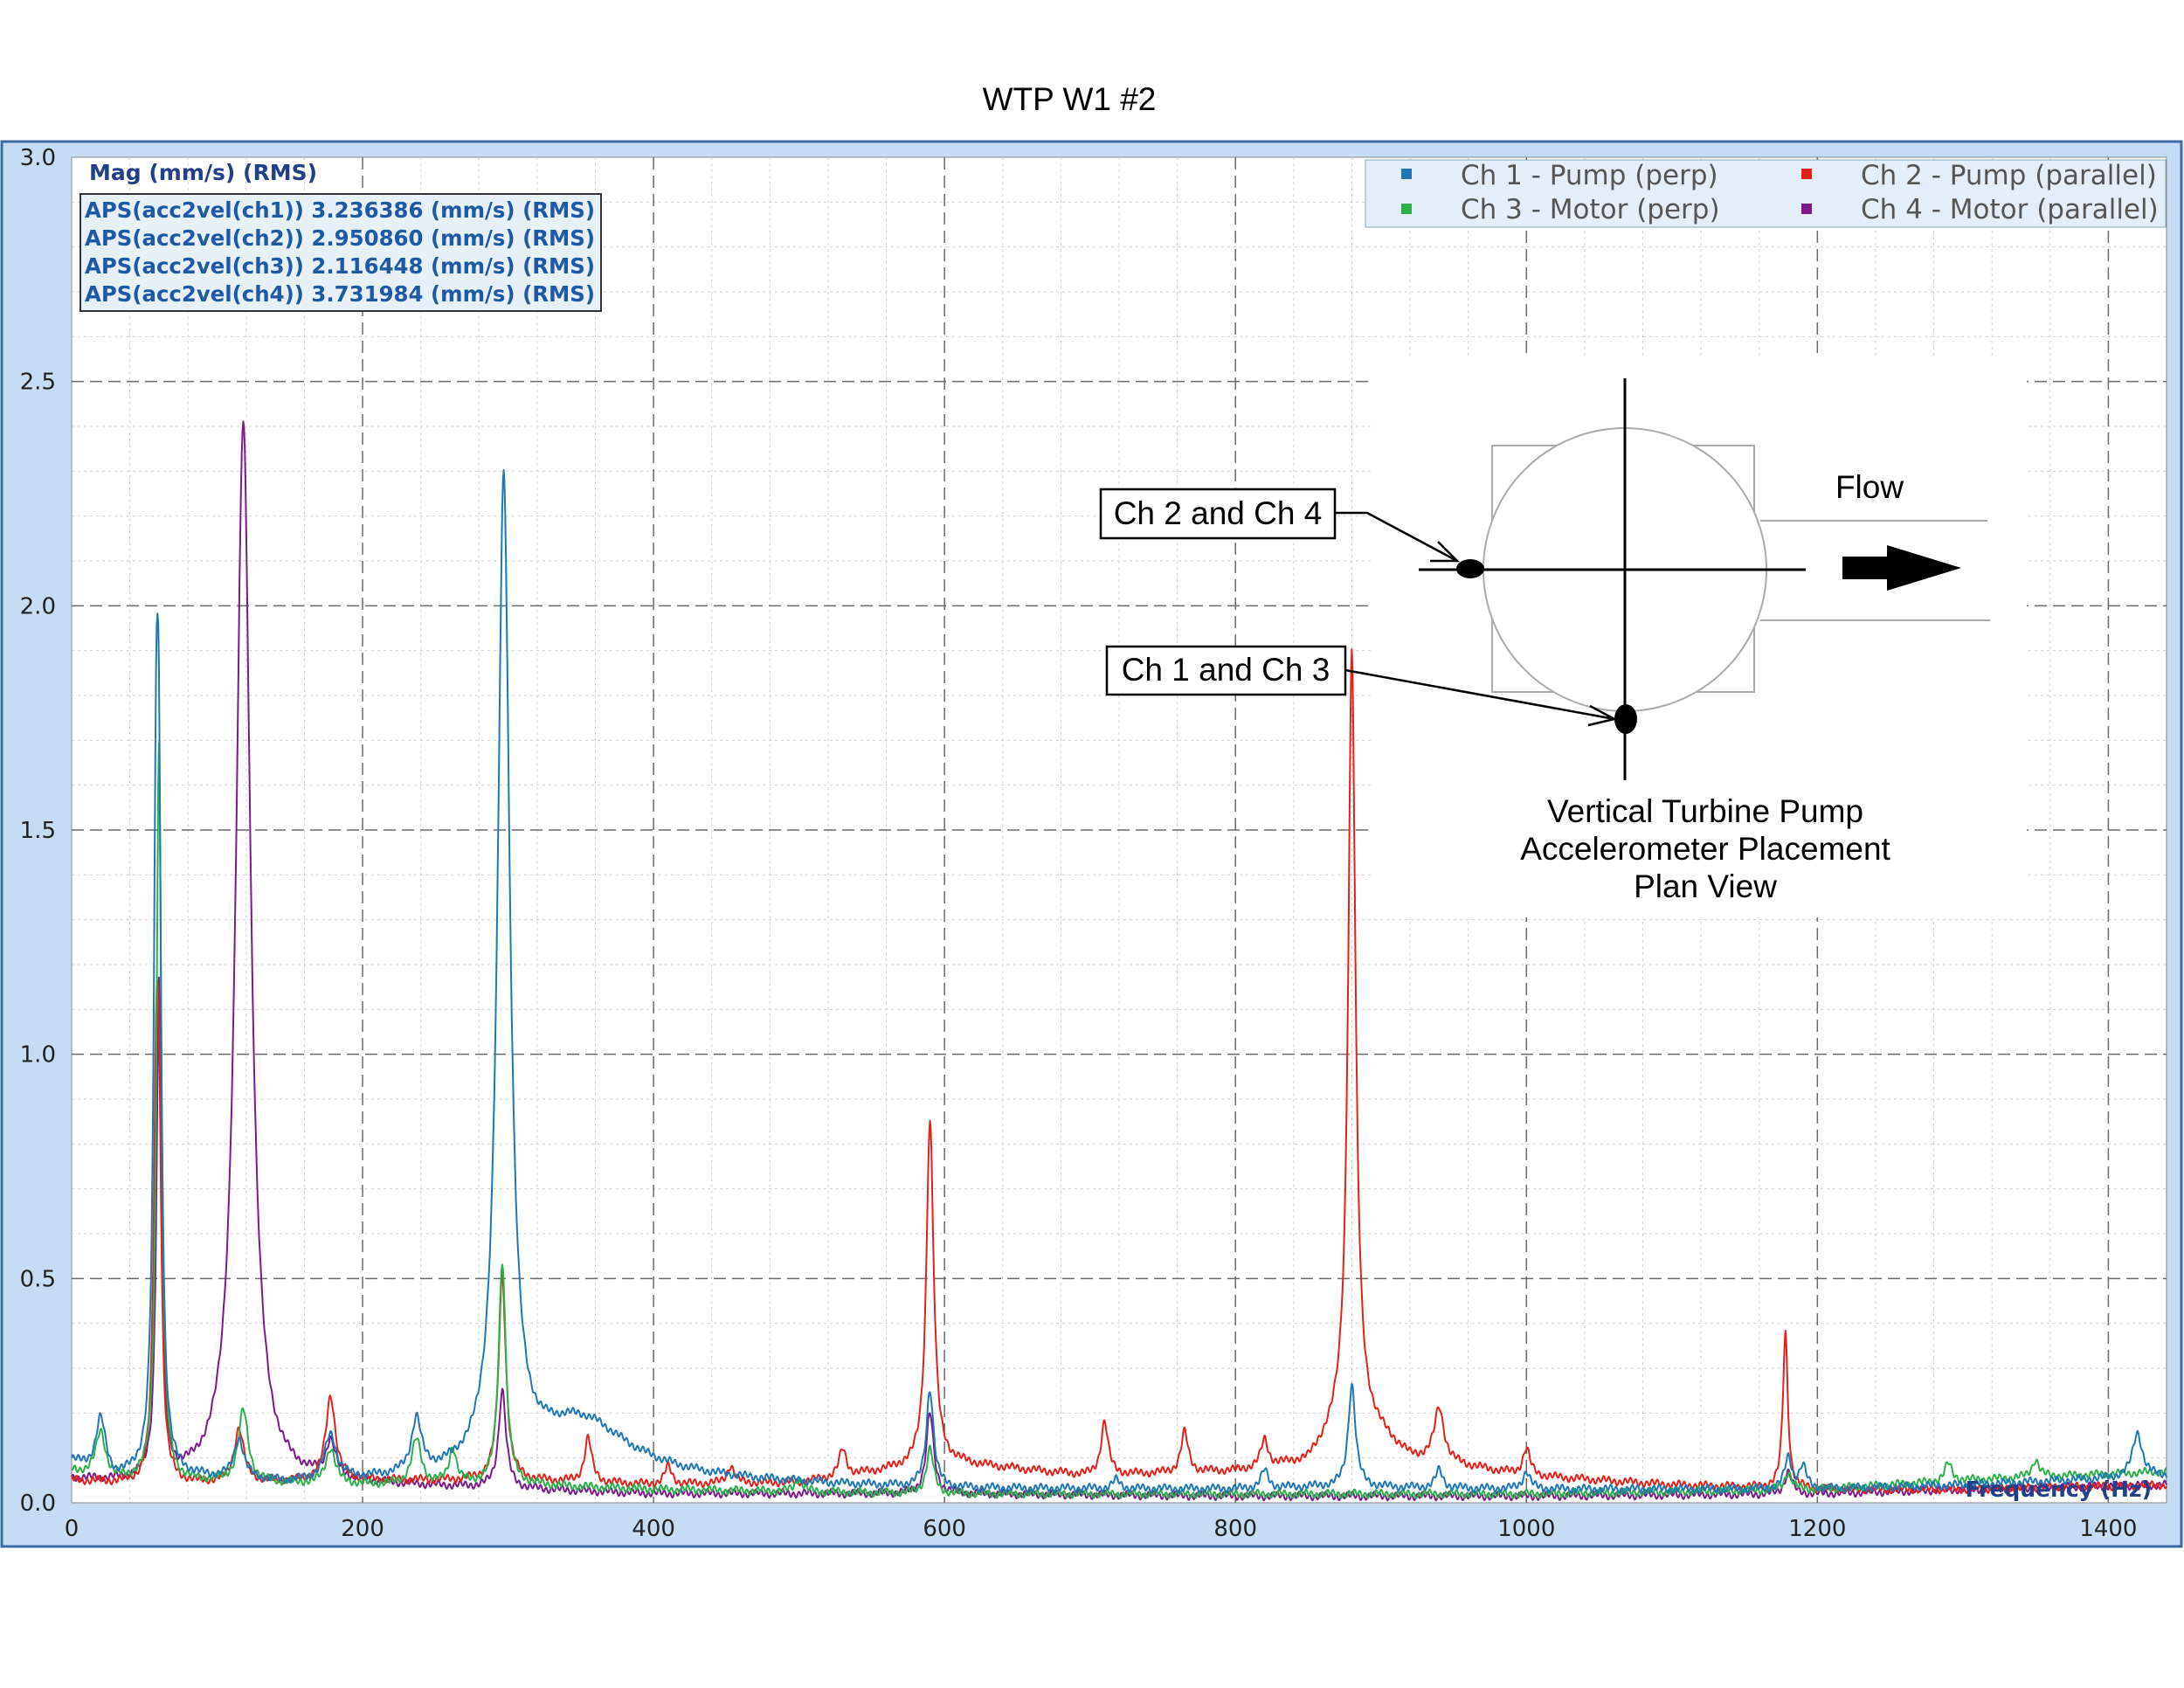 The image size is (2184, 1688). Describe the element at coordinates (1705, 811) in the screenshot. I see `diagram-caption-line: Vertical Turbine Pump` at that location.